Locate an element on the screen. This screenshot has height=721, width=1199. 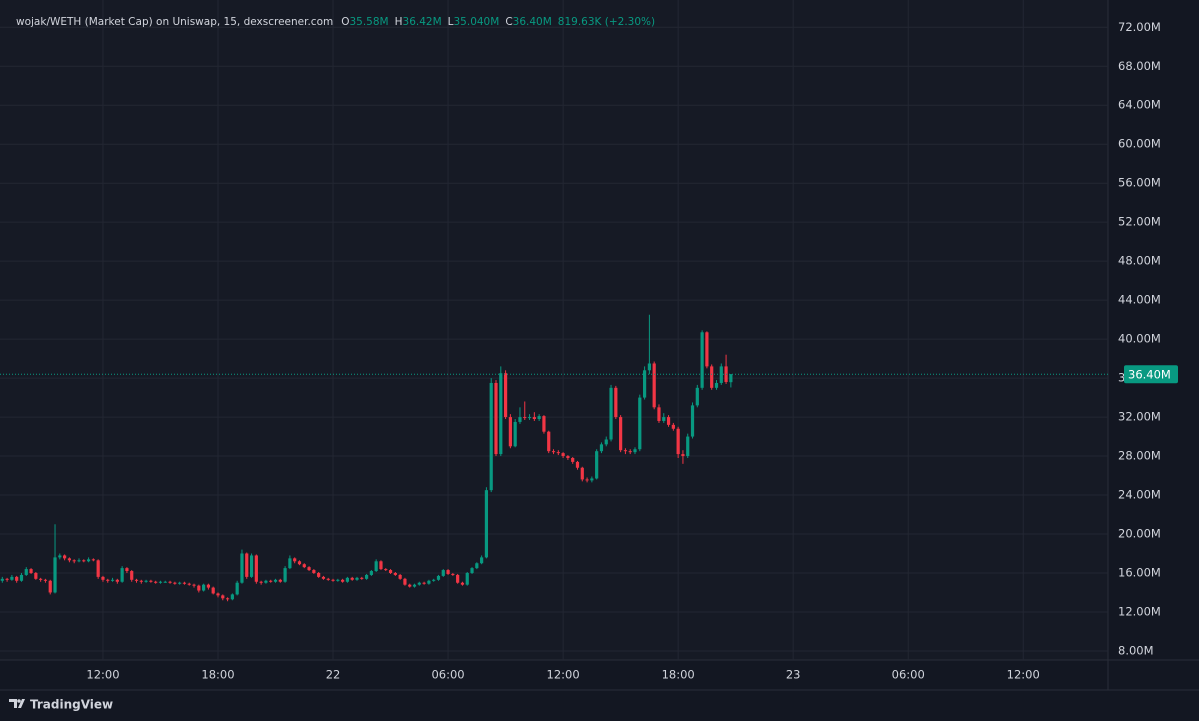
y-tick-label: 8.00M is located at coordinates (1136, 650).